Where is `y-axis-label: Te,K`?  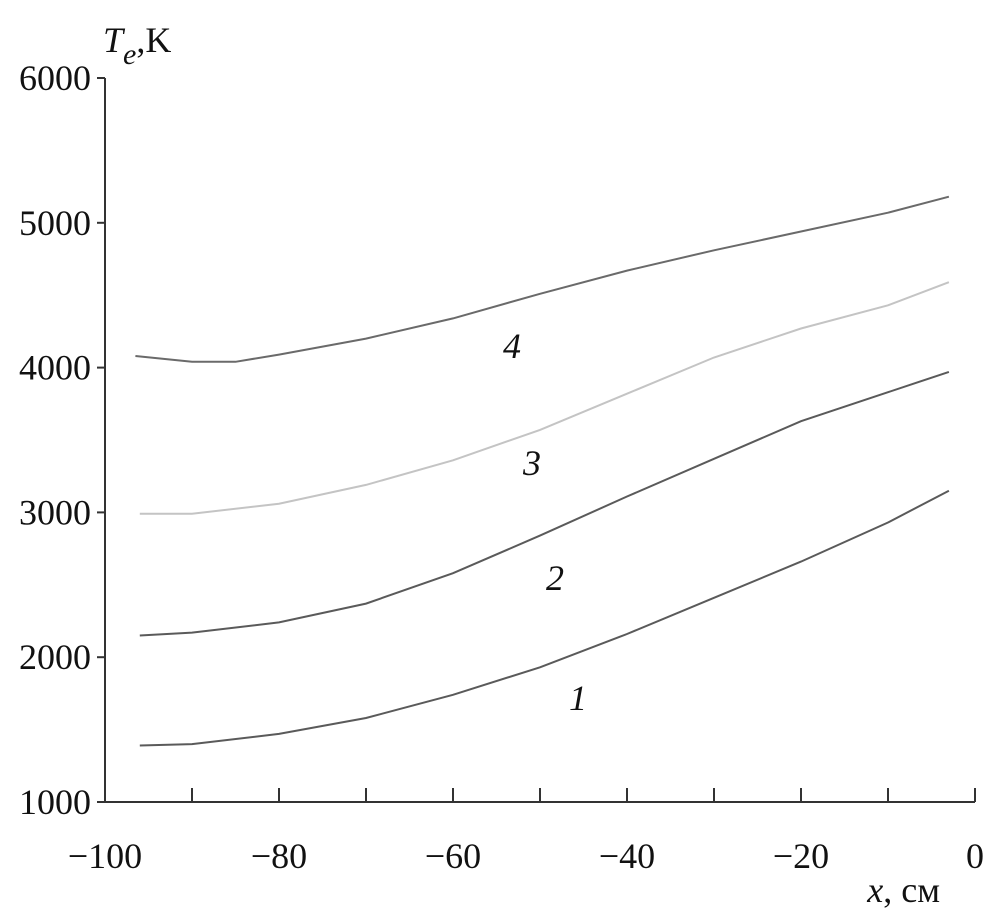 y-axis-label: Te,K is located at coordinates (137, 45).